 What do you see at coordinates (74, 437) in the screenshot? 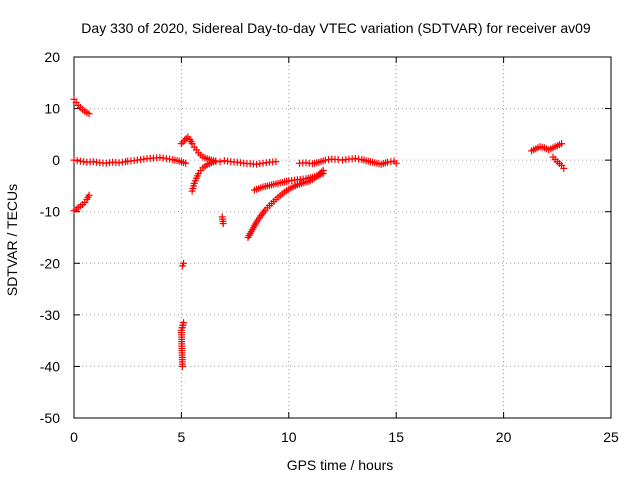
I see `x-tick-label: 0` at bounding box center [74, 437].